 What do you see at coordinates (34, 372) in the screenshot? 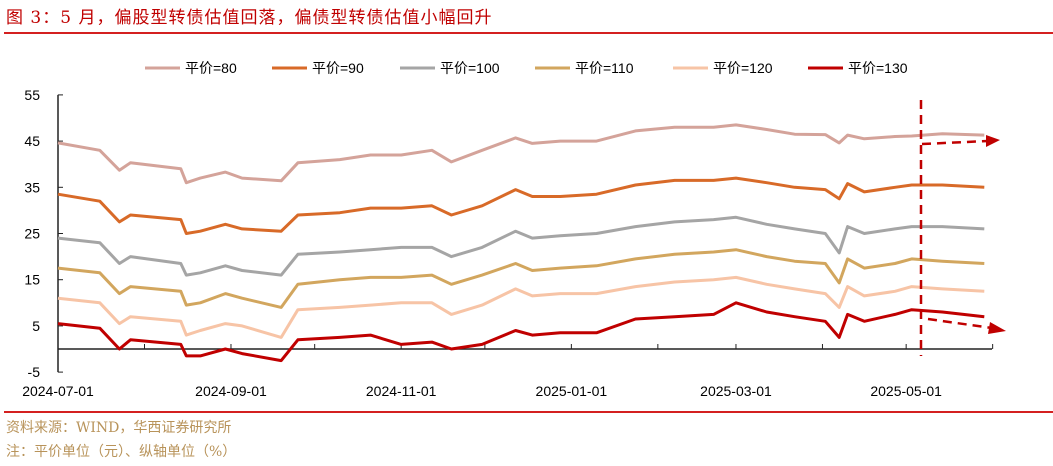
I see `y-tick-label: -5` at bounding box center [34, 372].